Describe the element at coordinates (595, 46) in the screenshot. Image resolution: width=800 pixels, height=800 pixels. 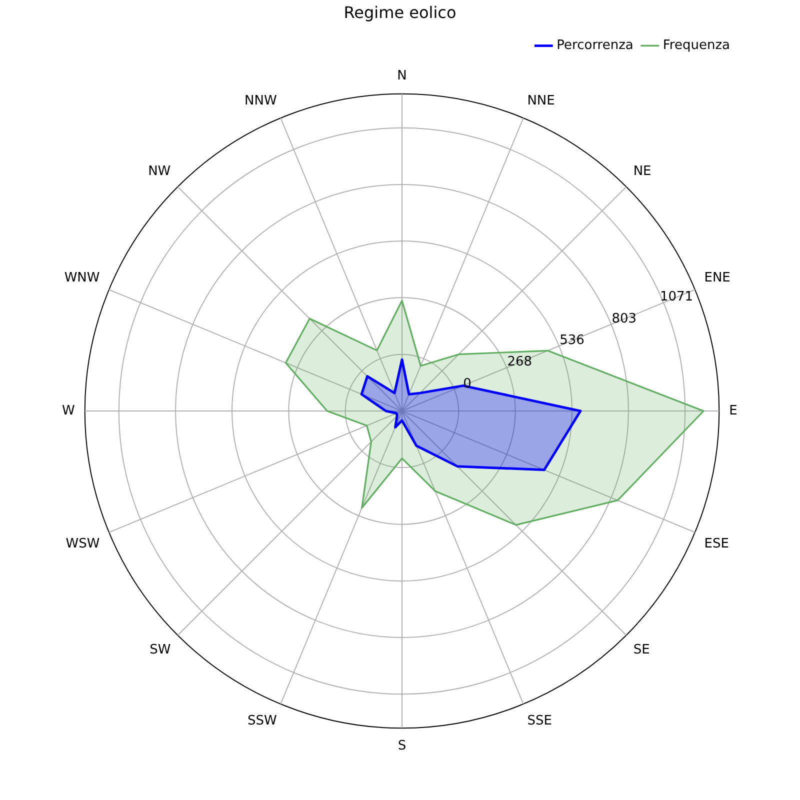
I see `legend-label: Percorrenza` at that location.